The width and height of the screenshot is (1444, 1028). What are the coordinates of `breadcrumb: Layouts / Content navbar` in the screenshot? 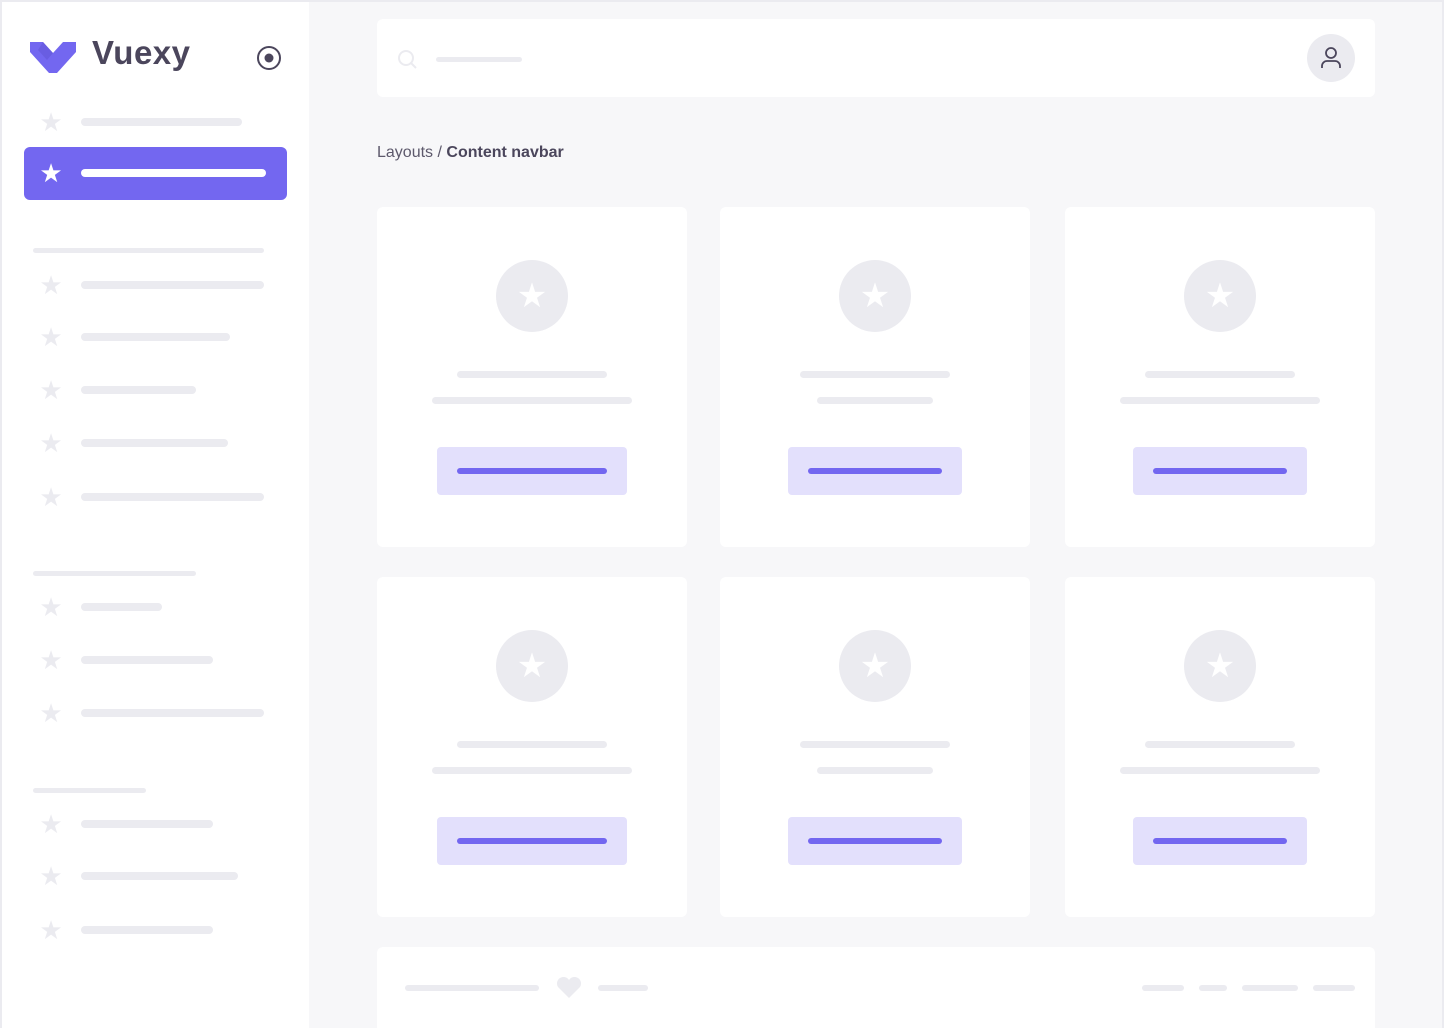 It's located at (470, 153).